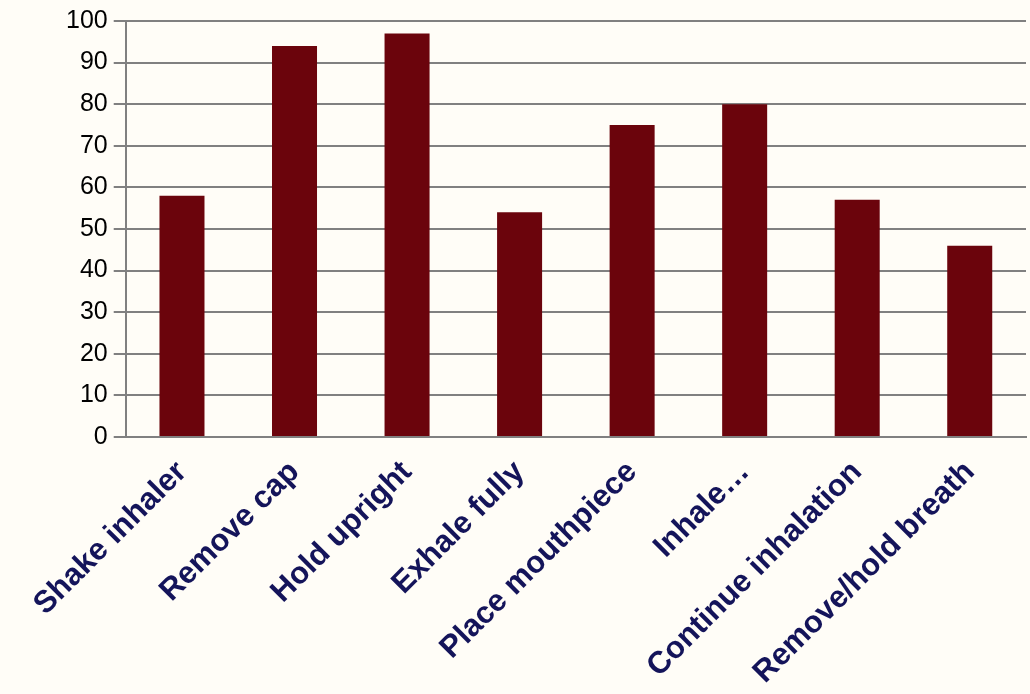 This screenshot has width=1030, height=694. What do you see at coordinates (93, 268) in the screenshot?
I see `y-tick-label: 40` at bounding box center [93, 268].